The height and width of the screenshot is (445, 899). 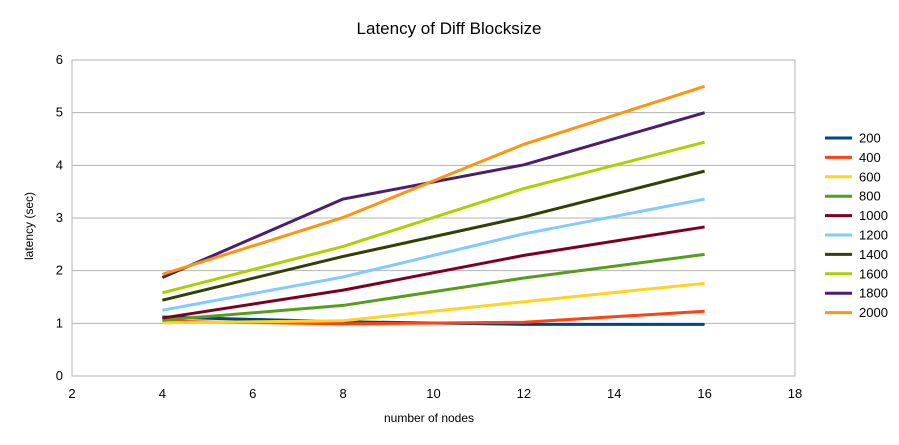 I want to click on chart-title: Latency of Diff Blocksize, so click(x=449, y=28).